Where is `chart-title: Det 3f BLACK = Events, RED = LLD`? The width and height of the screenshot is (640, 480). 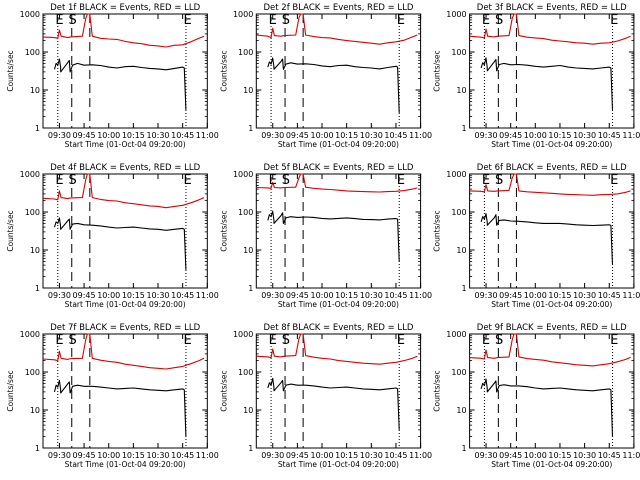 chart-title: Det 3f BLACK = Events, RED = LLD is located at coordinates (552, 8).